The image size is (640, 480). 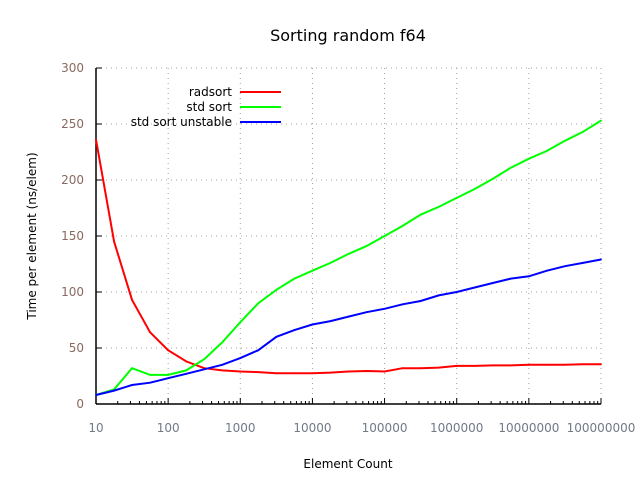 I want to click on y-axis-label: Time per element (ns/elem), so click(x=32, y=236).